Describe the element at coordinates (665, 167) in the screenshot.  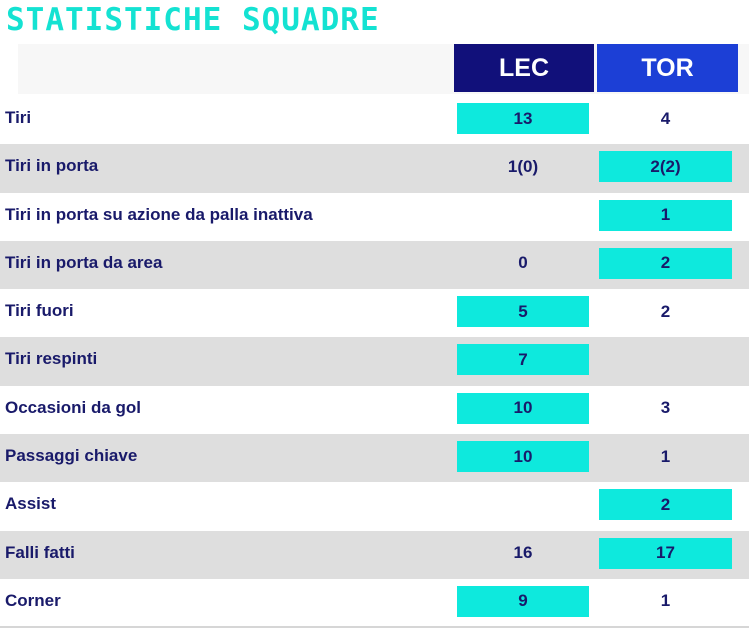
I see `away-value: 2(2)` at that location.